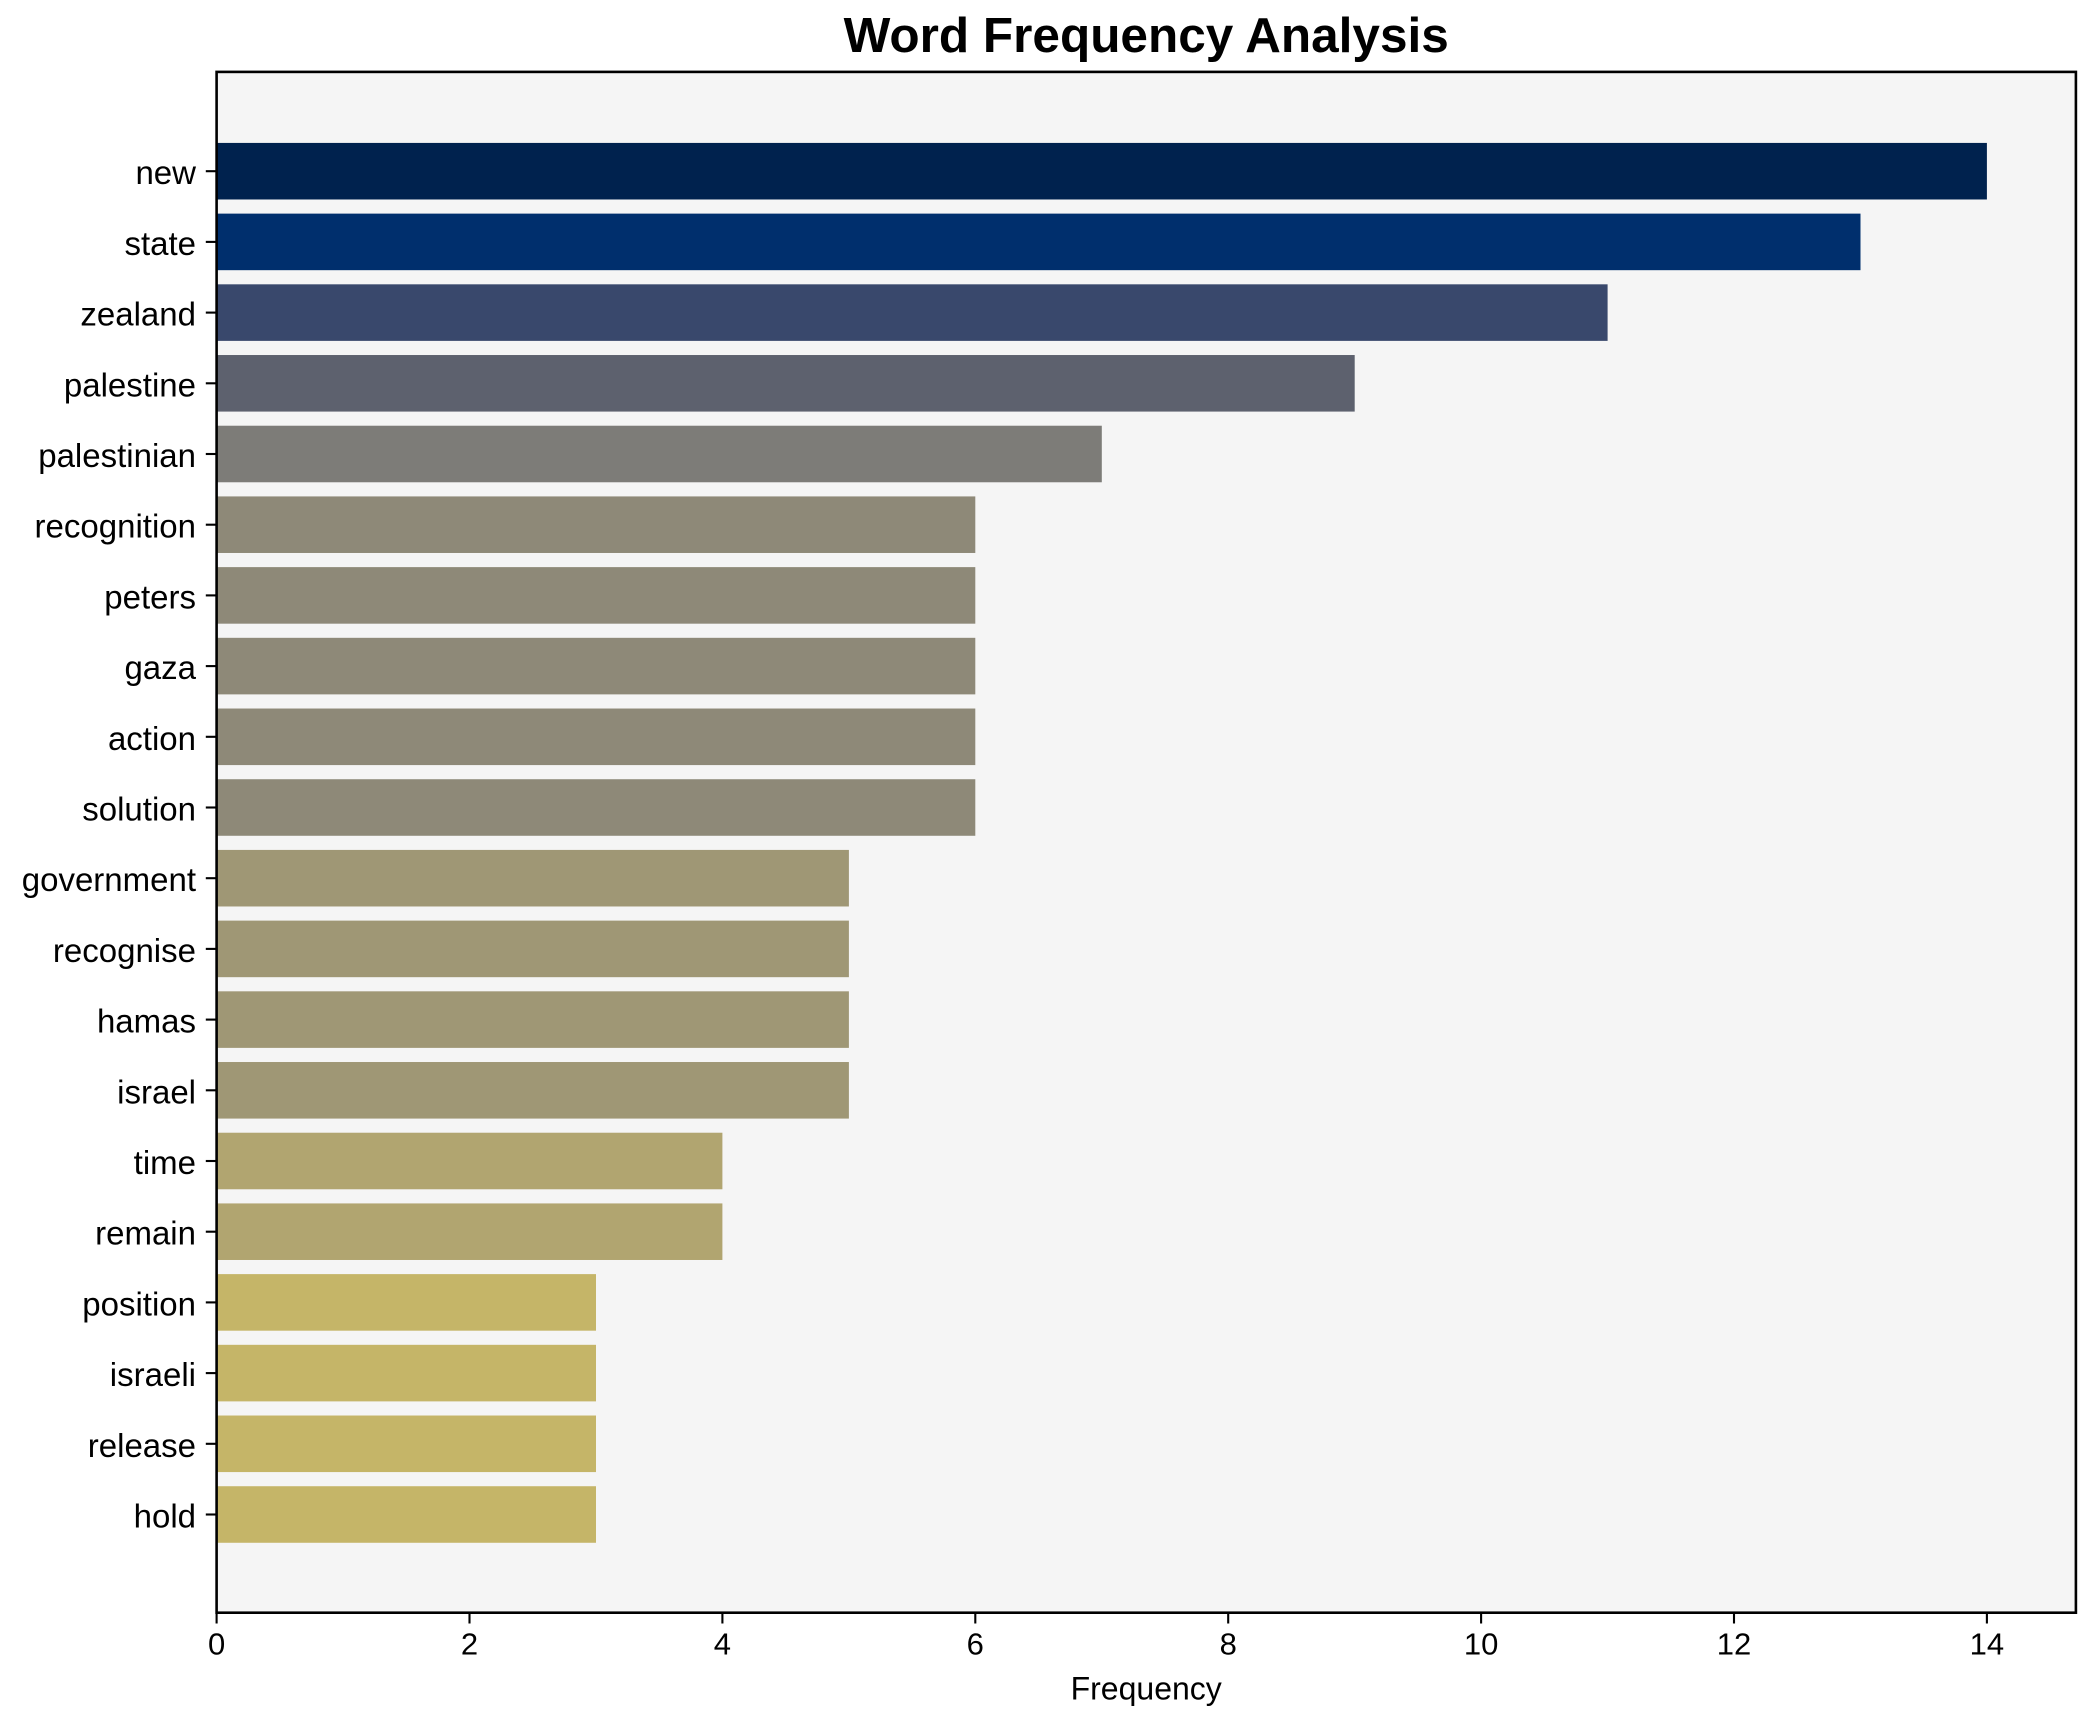 The width and height of the screenshot is (2095, 1722). I want to click on svg-text: israeli, so click(153, 1374).